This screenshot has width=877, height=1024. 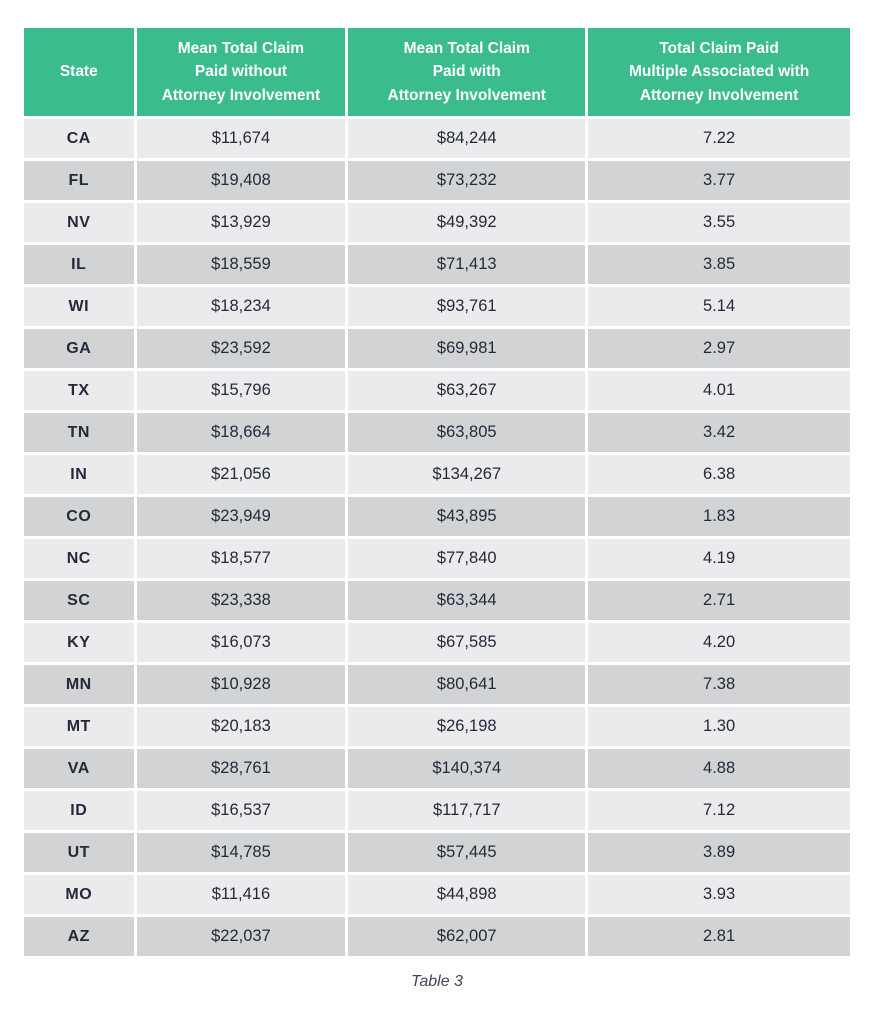 I want to click on state-cell: WI, so click(x=79, y=306).